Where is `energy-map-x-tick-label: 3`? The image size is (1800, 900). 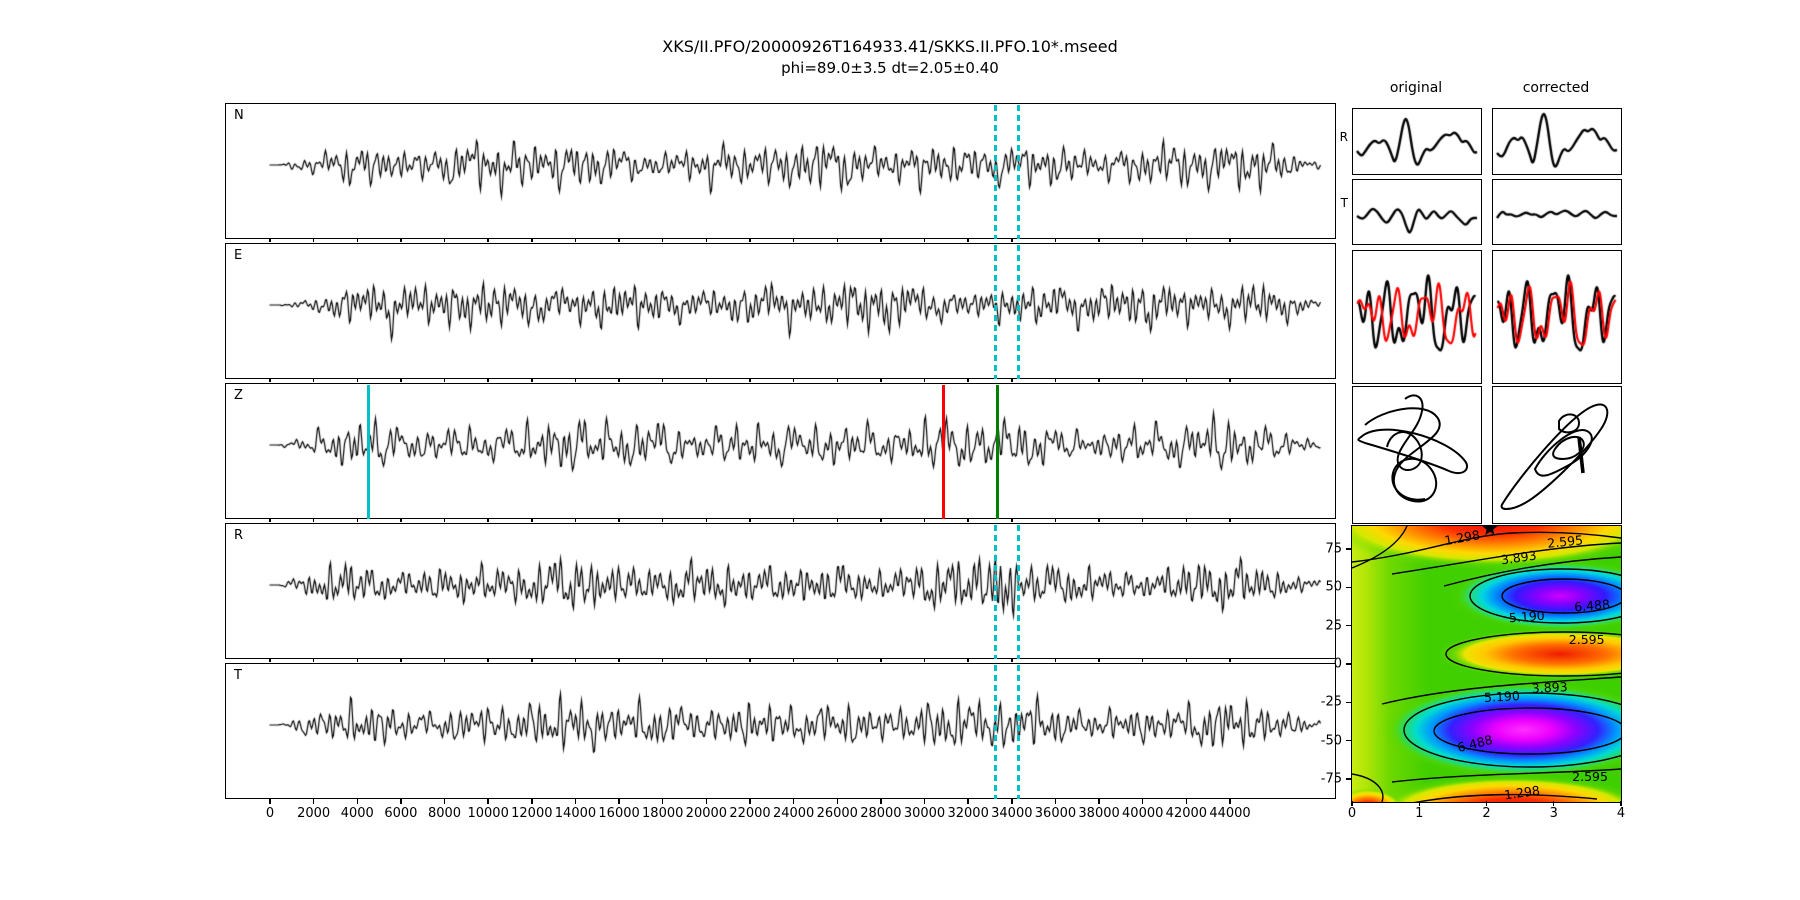
energy-map-x-tick-label: 3 is located at coordinates (1553, 813).